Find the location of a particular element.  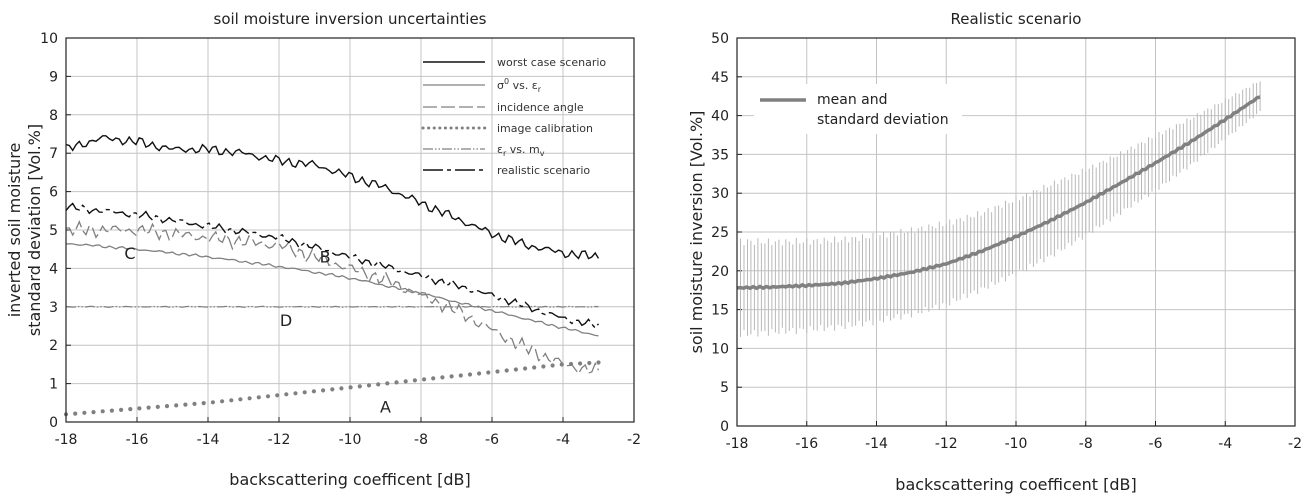

c1-ytick-label: 6 is located at coordinates (53, 193).